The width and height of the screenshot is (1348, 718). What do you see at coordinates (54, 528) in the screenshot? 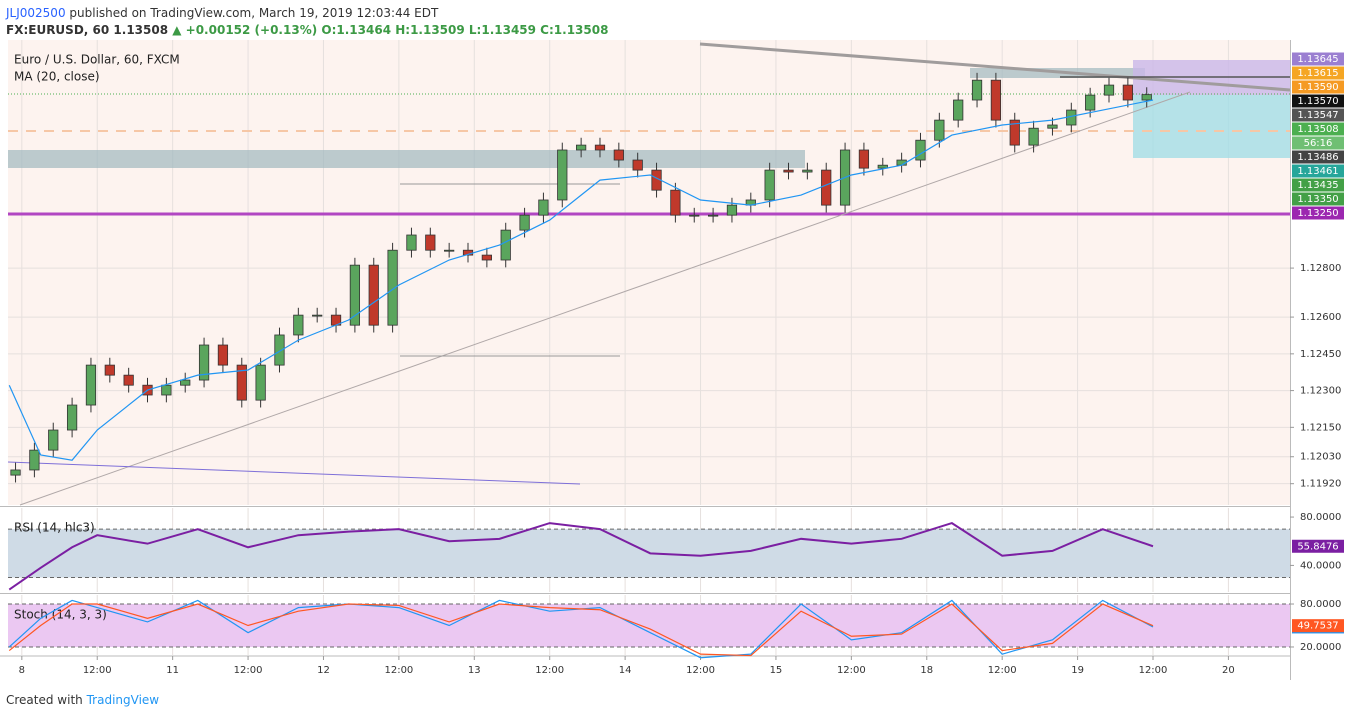
I see `pane-title: RSI (14, hlc3)` at bounding box center [54, 528].